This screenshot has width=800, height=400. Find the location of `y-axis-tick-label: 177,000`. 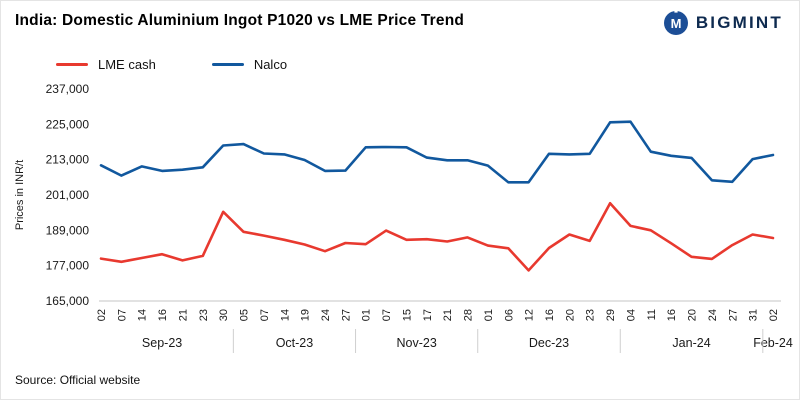

y-axis-tick-label: 177,000 is located at coordinates (68, 266).